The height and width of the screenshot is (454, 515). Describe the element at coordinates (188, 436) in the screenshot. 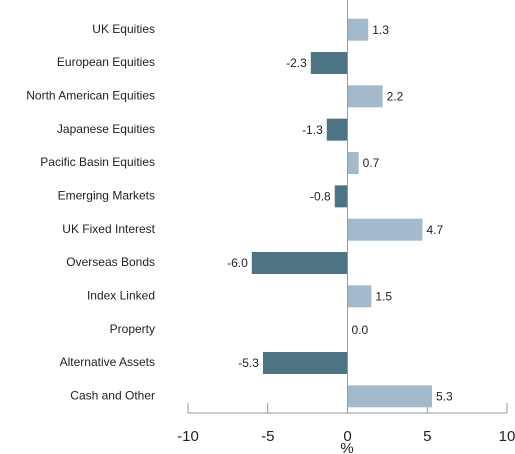

I see `x-tick-label: -10` at that location.